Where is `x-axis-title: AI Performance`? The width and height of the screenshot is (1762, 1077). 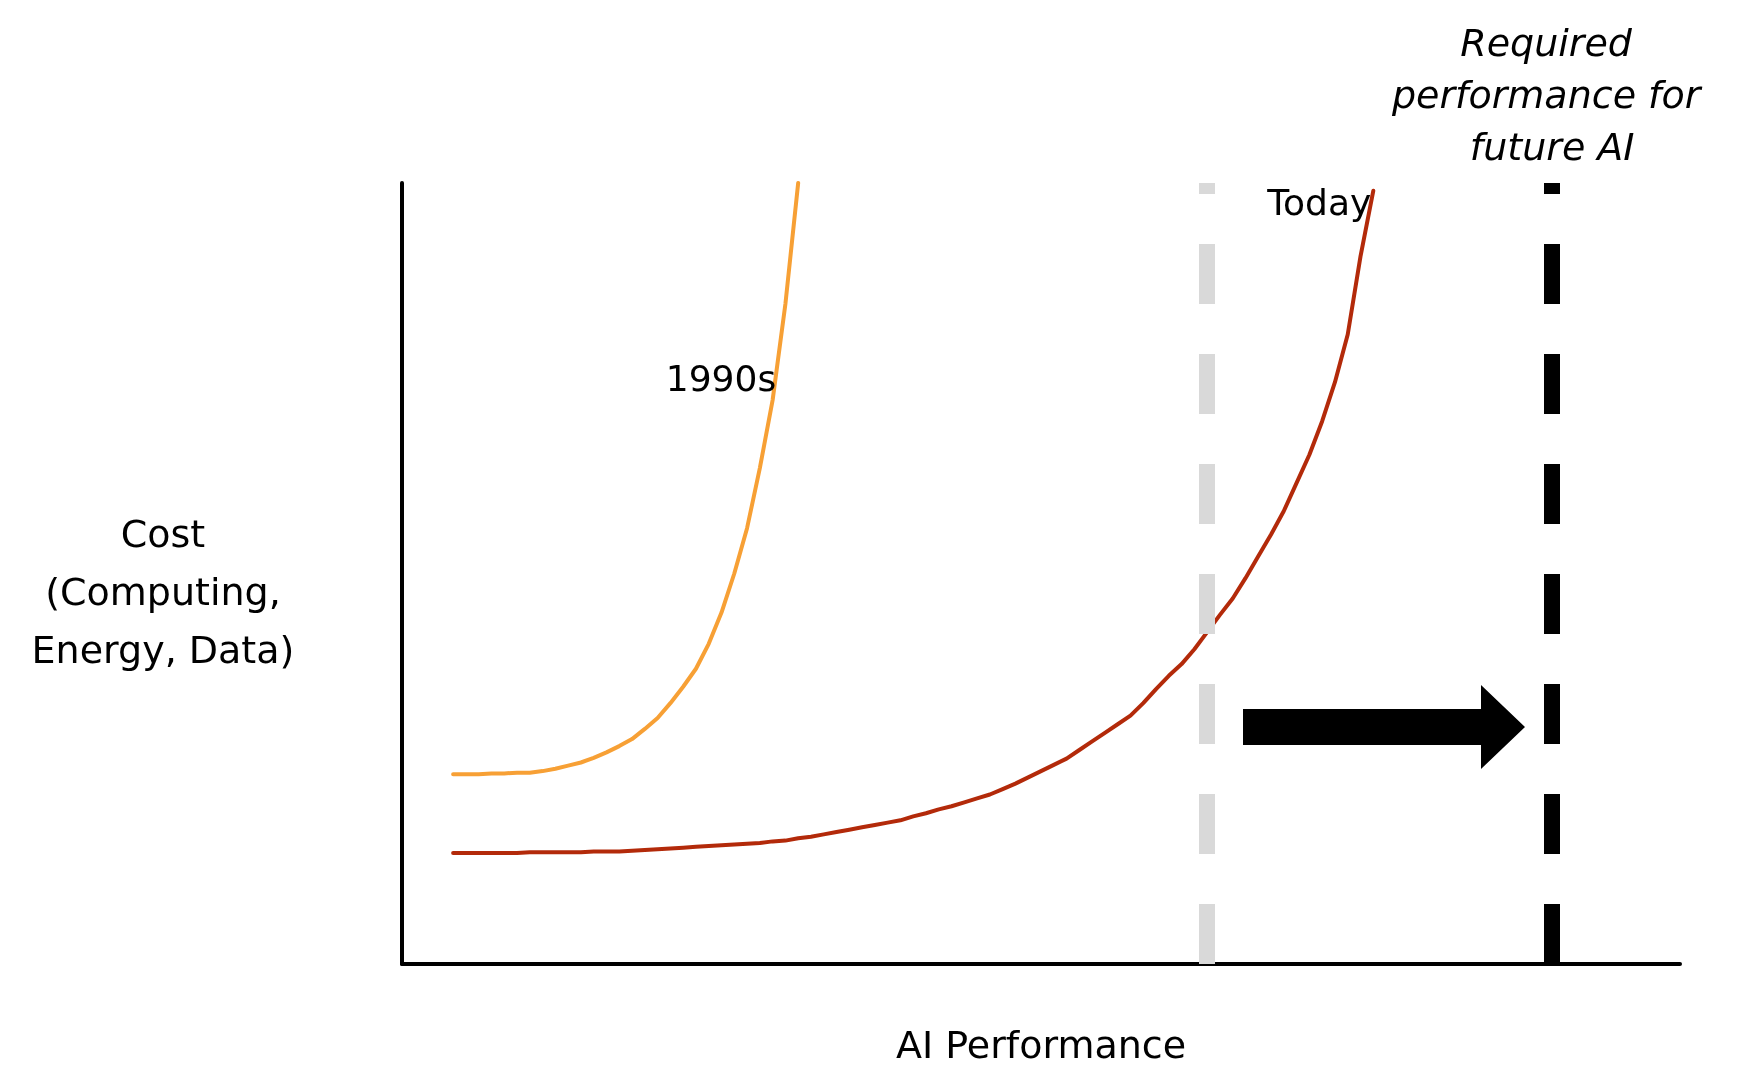 x-axis-title: AI Performance is located at coordinates (1041, 1045).